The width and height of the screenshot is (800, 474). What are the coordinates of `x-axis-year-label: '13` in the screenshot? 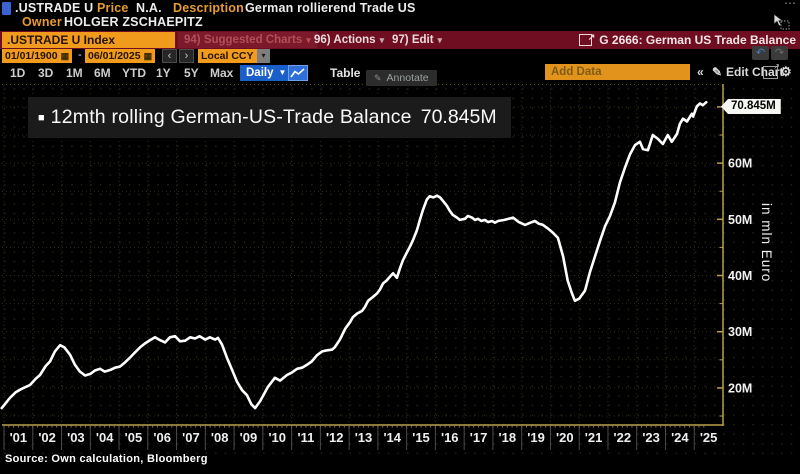 It's located at (363, 437).